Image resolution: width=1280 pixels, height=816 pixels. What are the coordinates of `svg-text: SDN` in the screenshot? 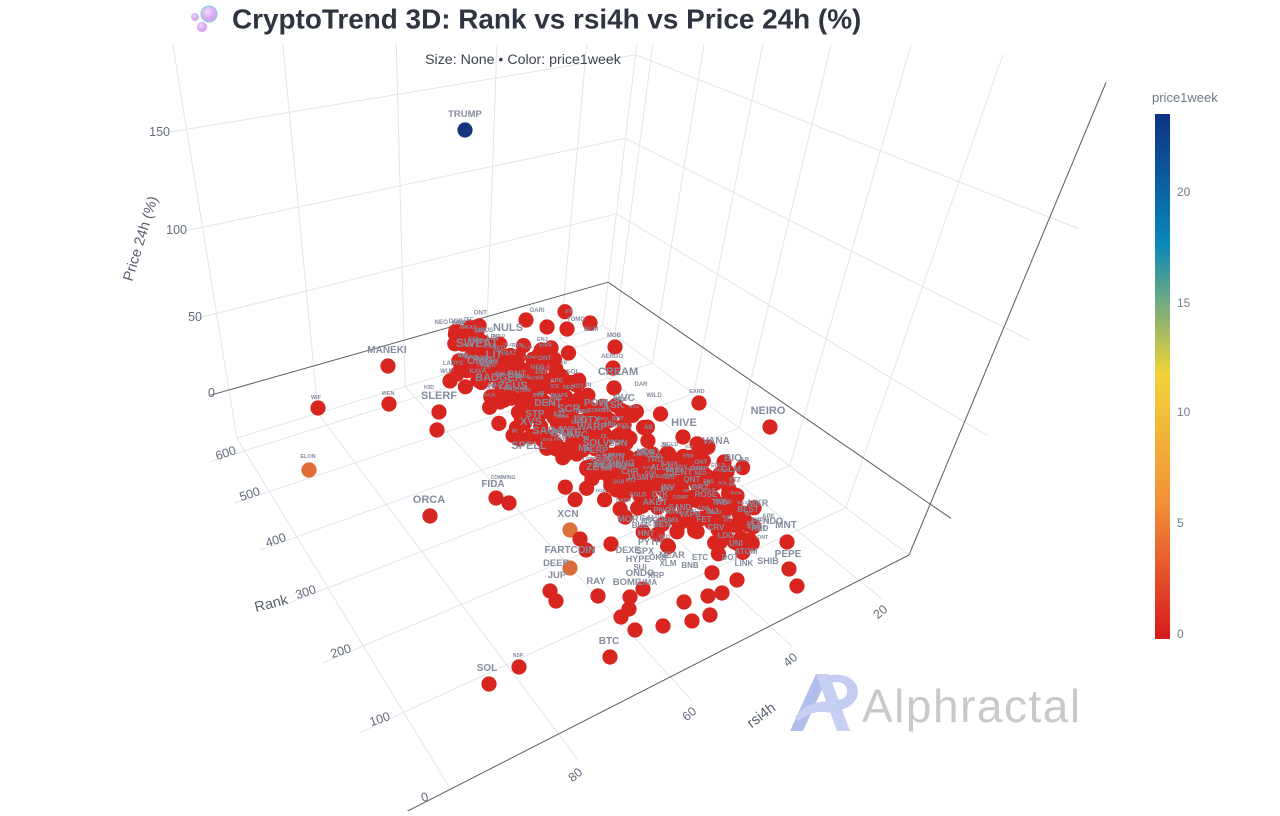 It's located at (617, 443).